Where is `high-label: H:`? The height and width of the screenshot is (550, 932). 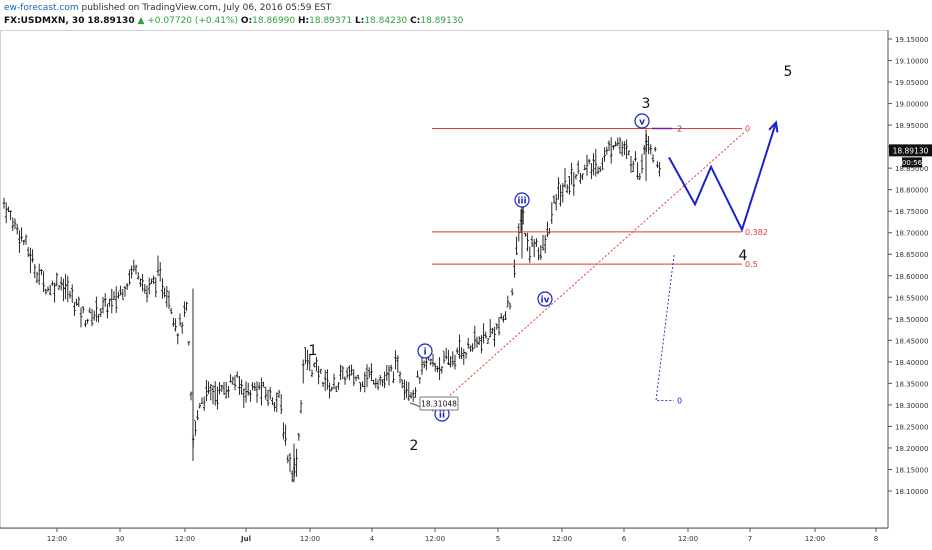 high-label: H: is located at coordinates (304, 21).